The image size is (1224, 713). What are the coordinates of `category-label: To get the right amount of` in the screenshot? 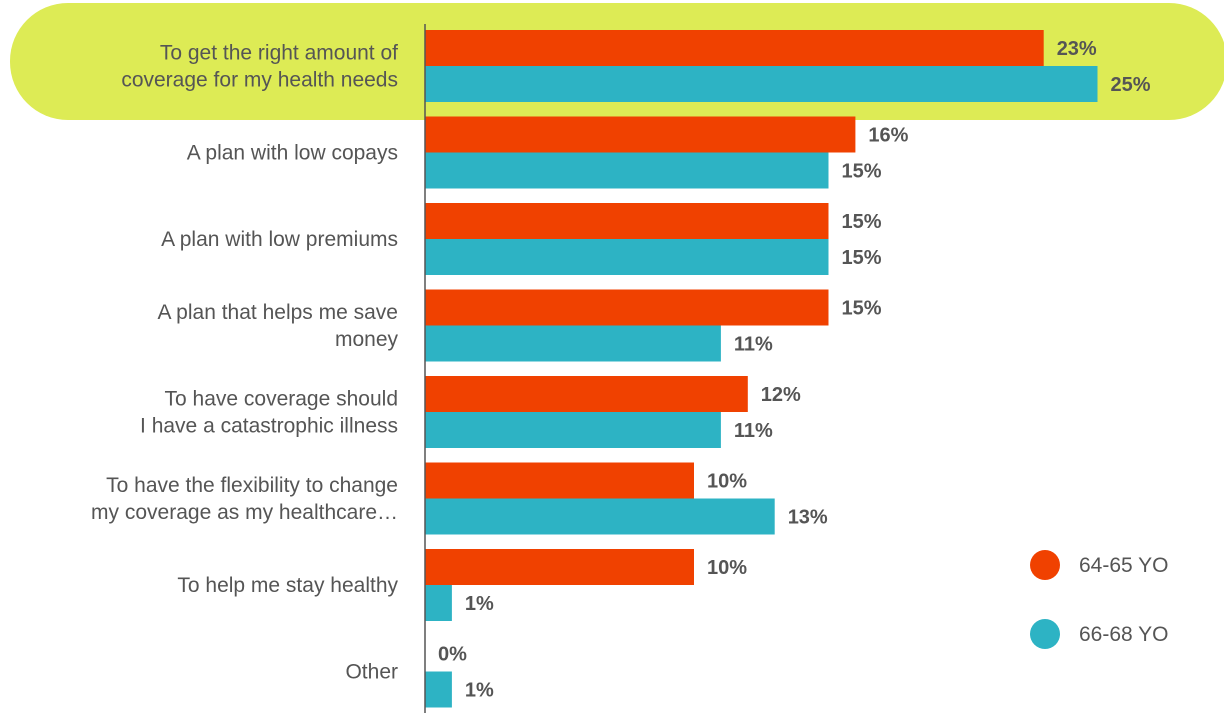 It's located at (279, 53).